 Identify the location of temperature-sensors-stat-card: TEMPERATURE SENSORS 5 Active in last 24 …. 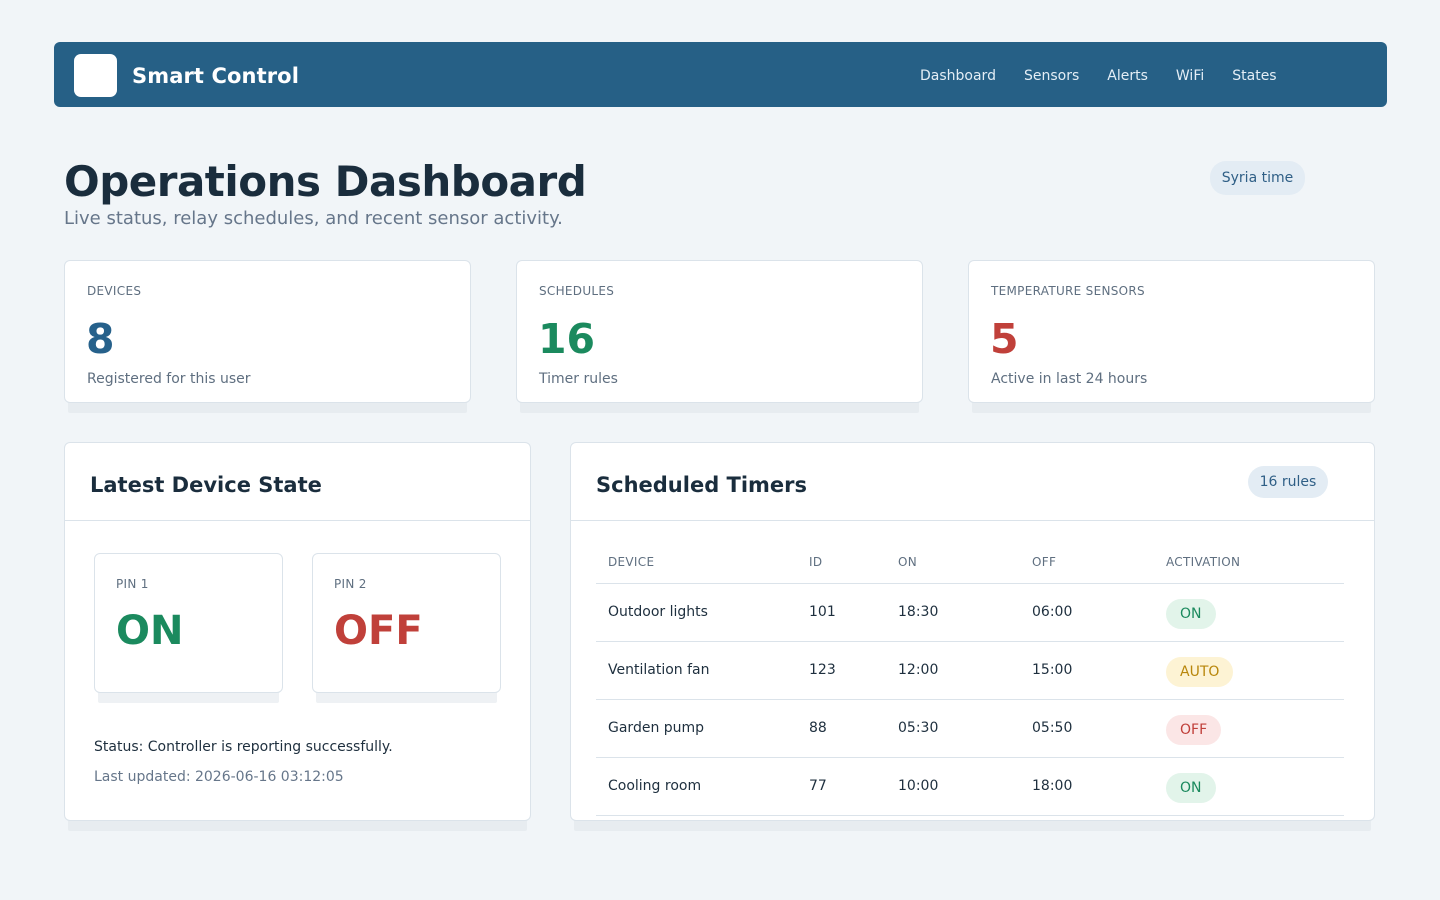
(1171, 331).